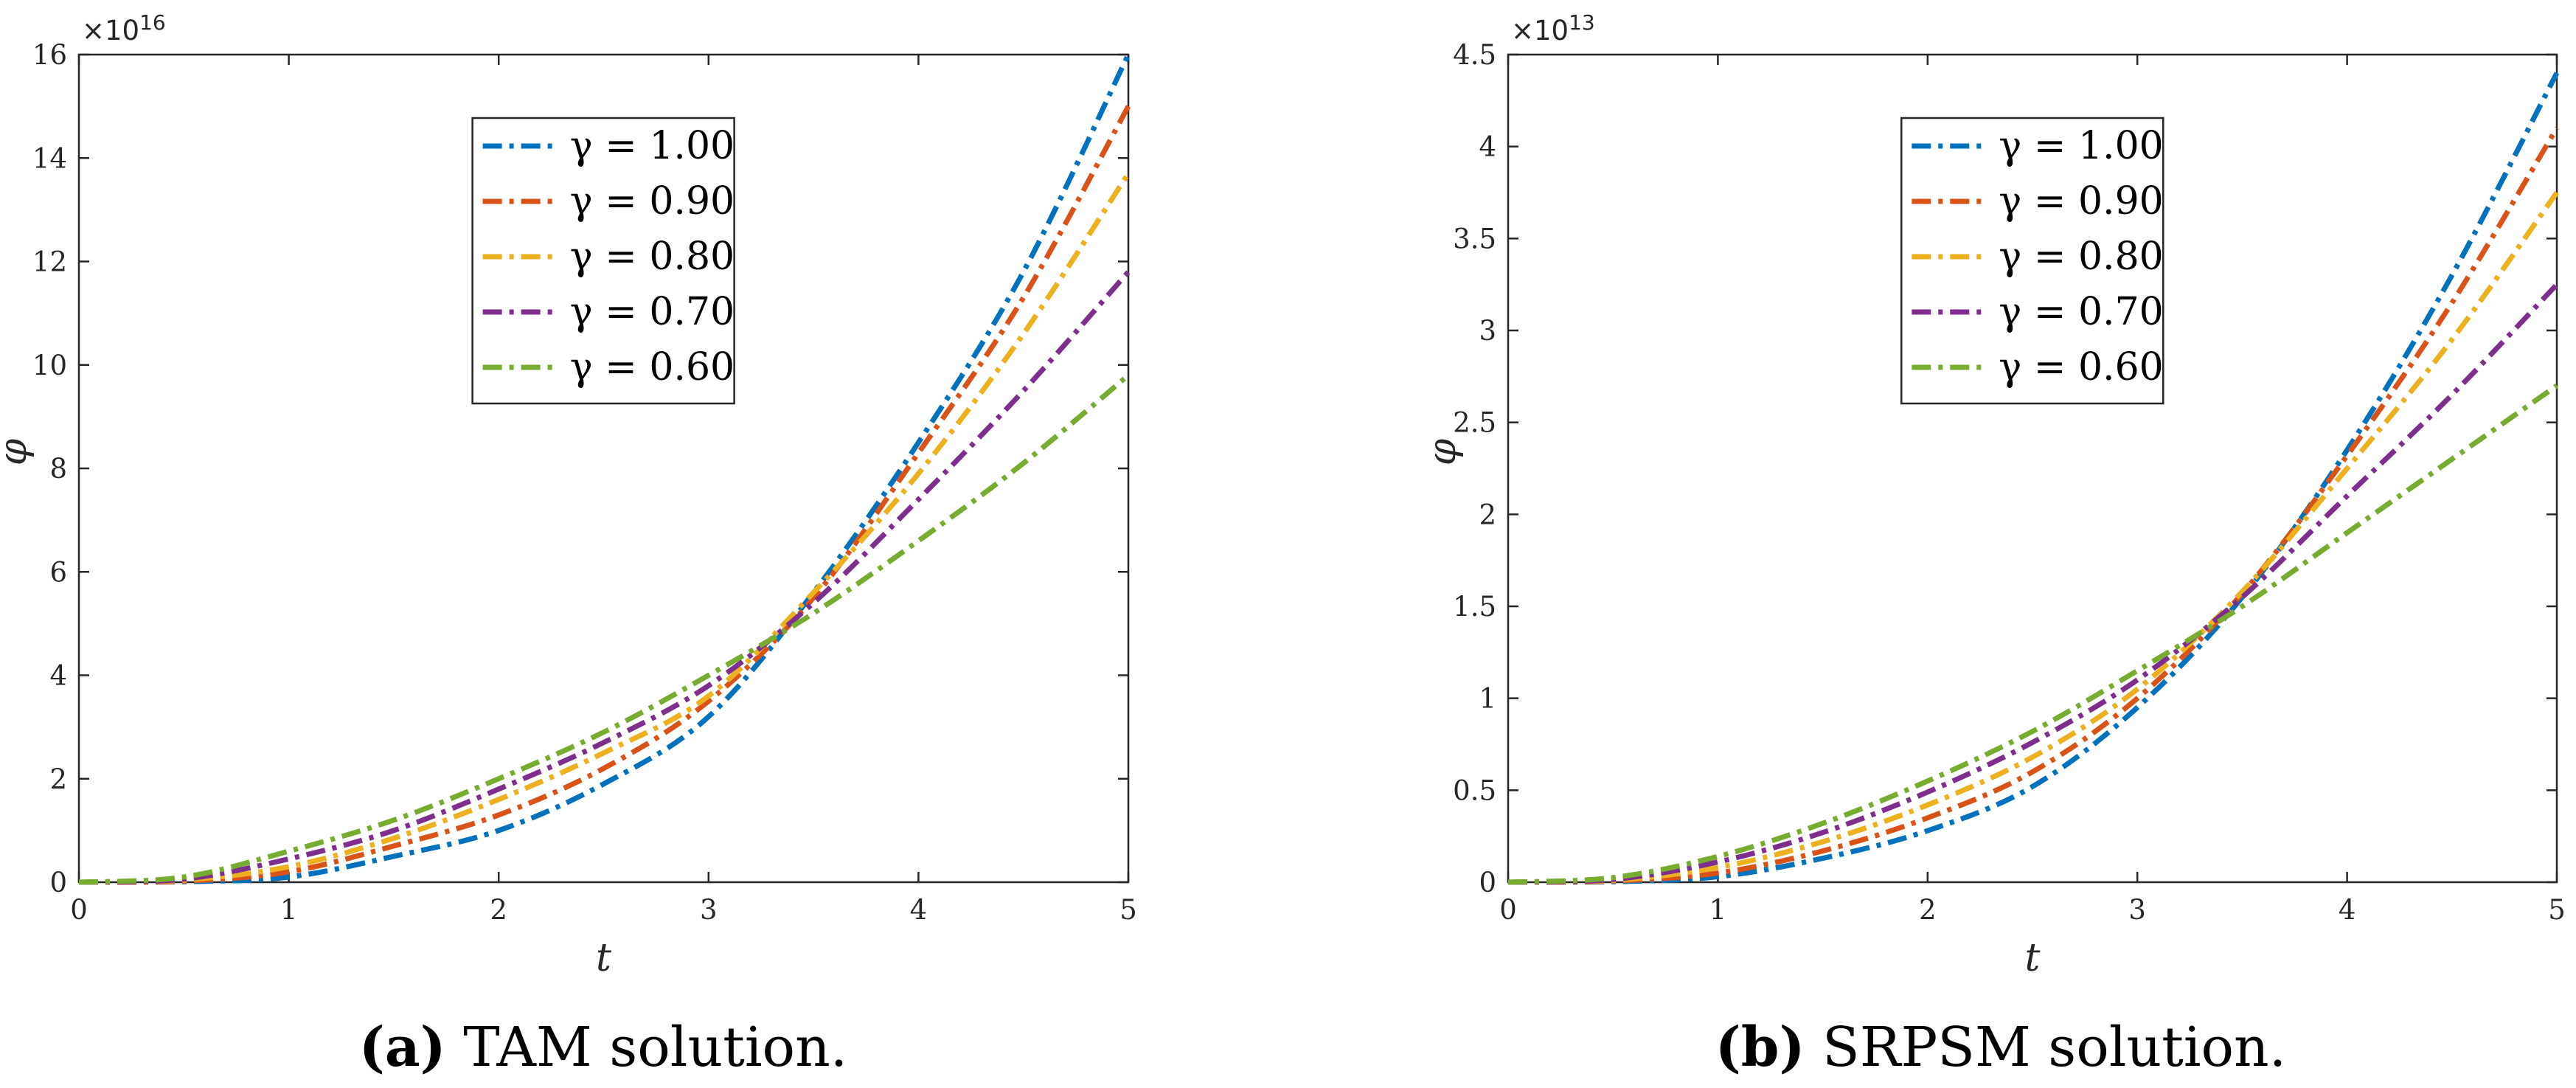 The image size is (2576, 1088). What do you see at coordinates (1474, 607) in the screenshot?
I see `y-tick-label: 1.5` at bounding box center [1474, 607].